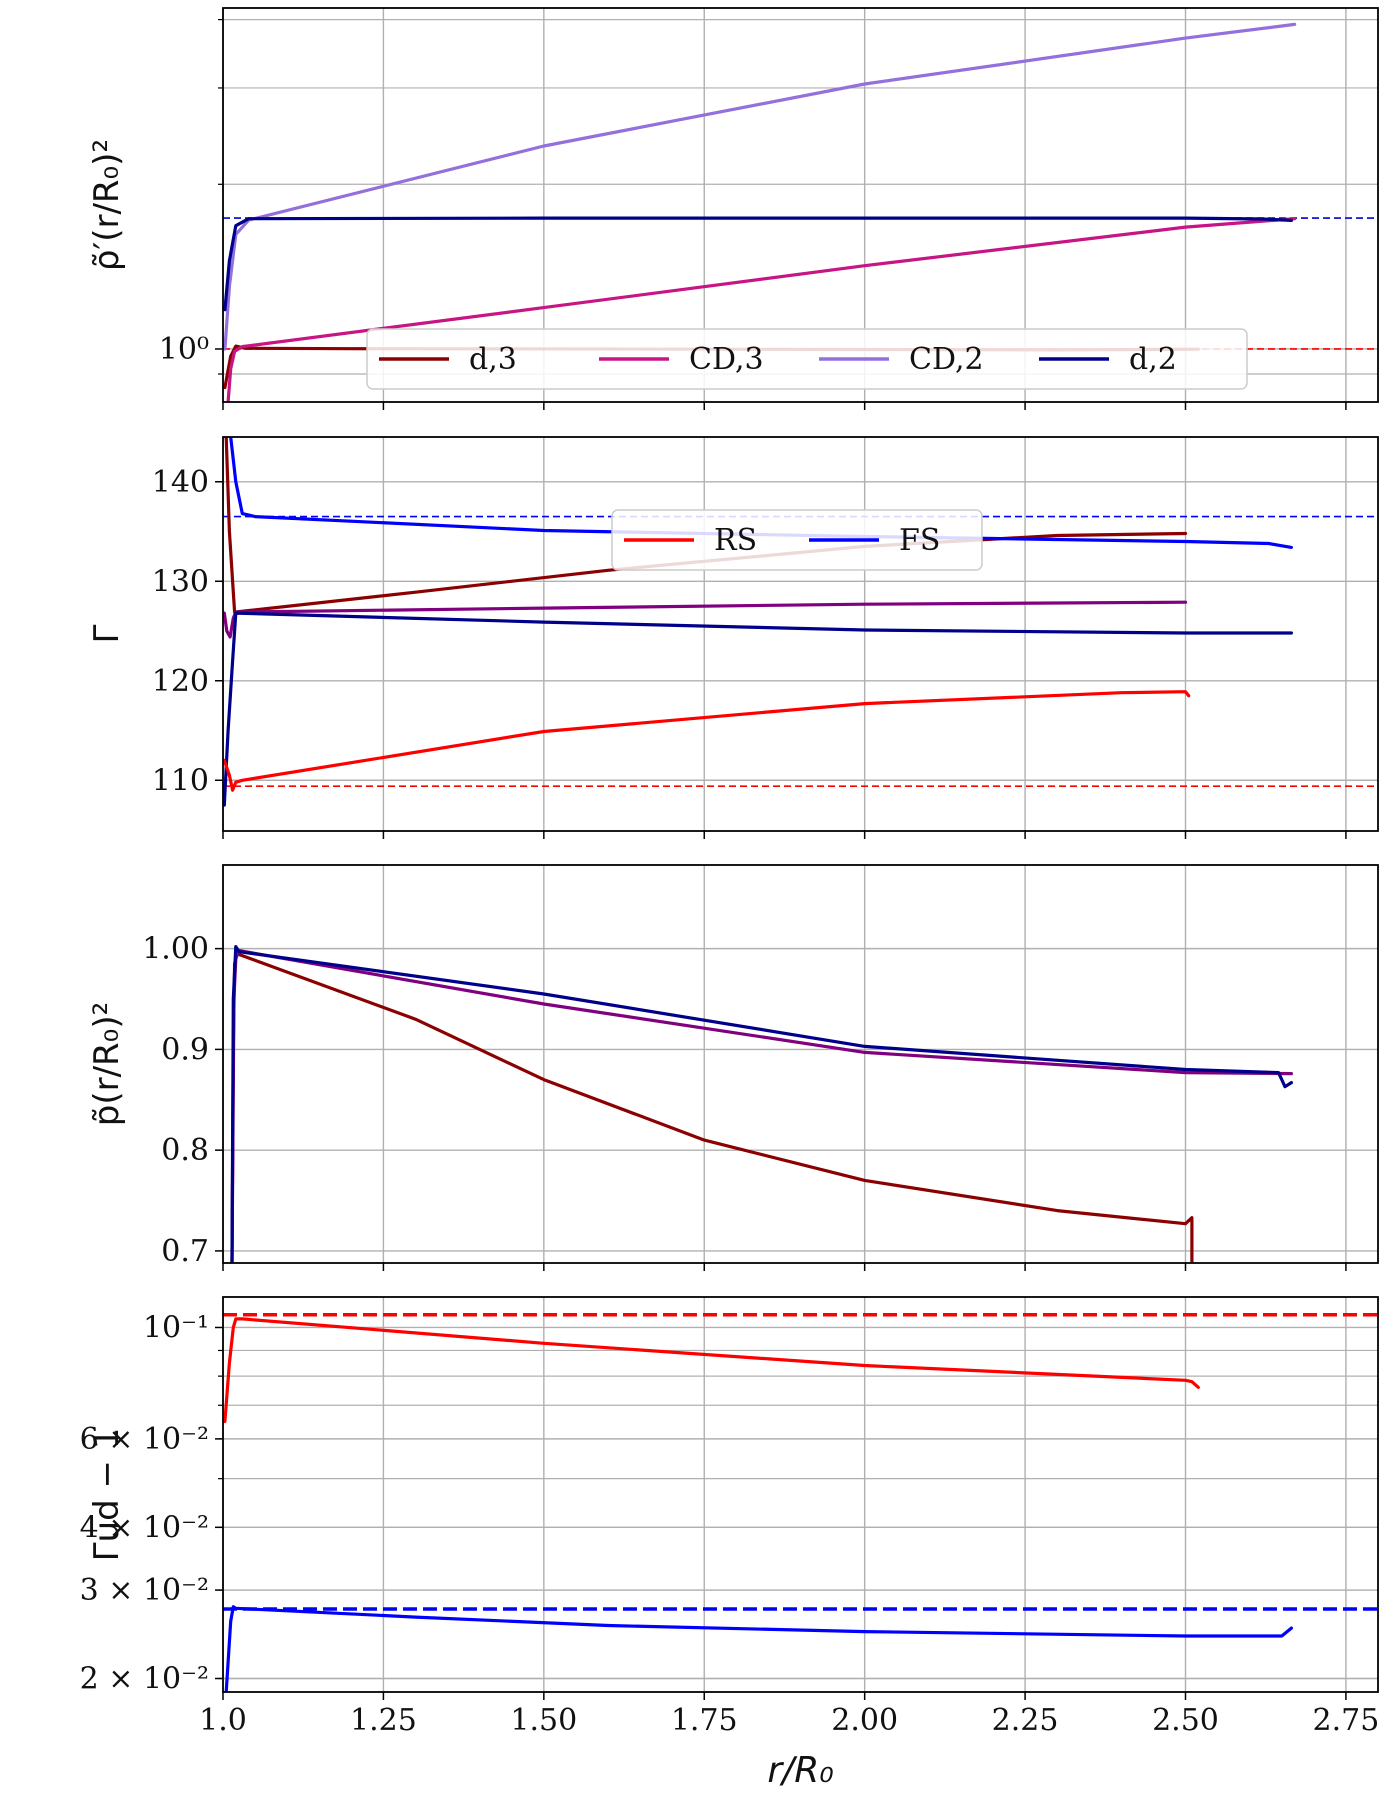  What do you see at coordinates (543, 1720) in the screenshot?
I see `x-tick-label: 1.50` at bounding box center [543, 1720].